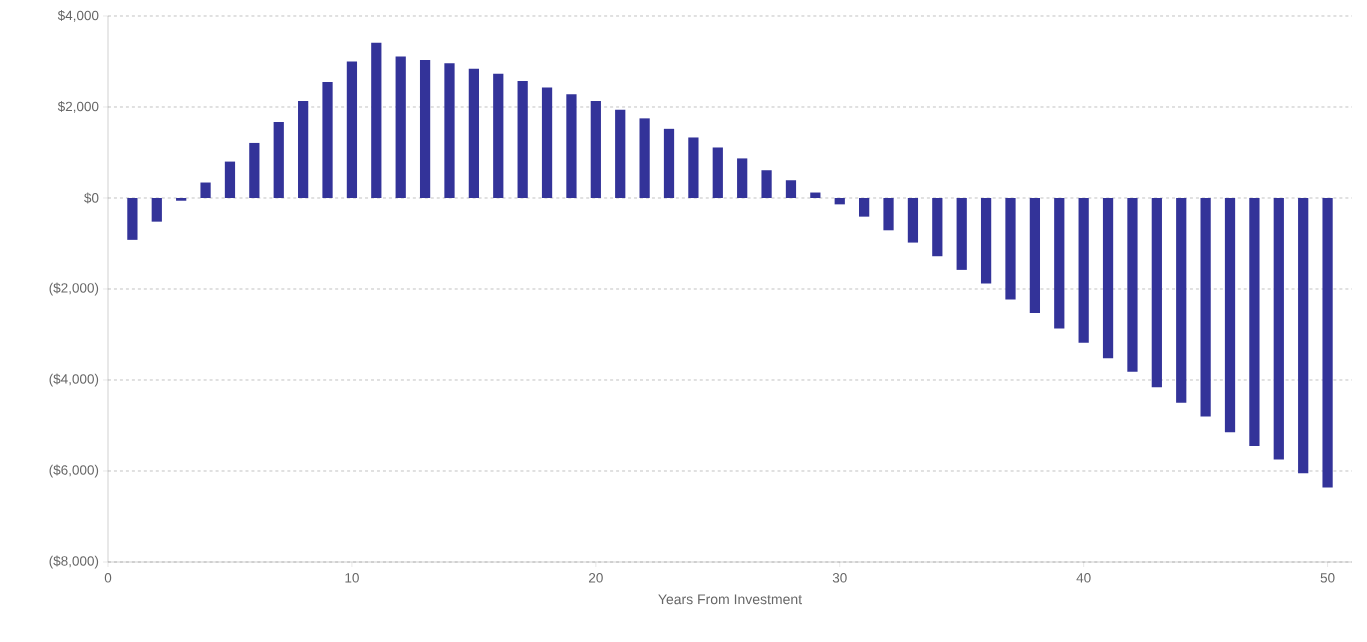  What do you see at coordinates (352, 578) in the screenshot?
I see `x-tick-label: 10` at bounding box center [352, 578].